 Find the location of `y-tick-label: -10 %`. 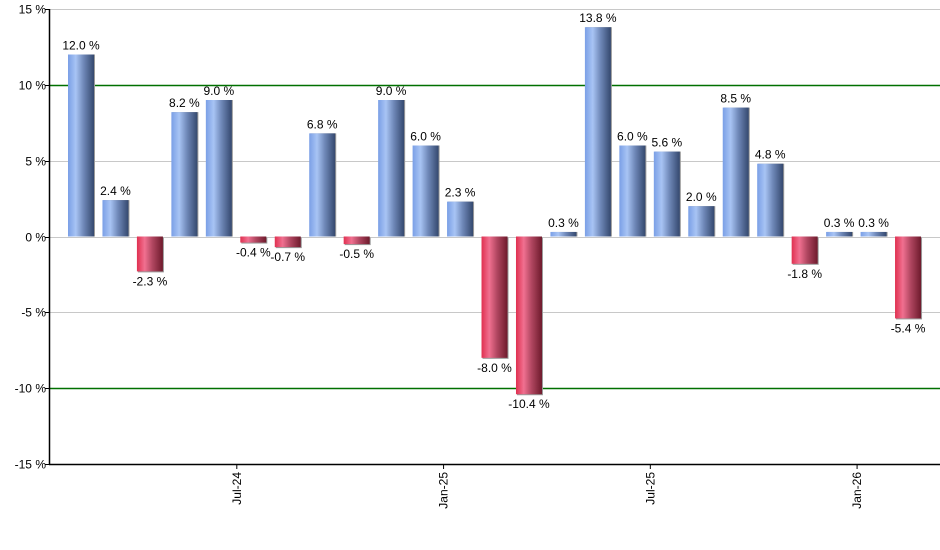

y-tick-label: -10 % is located at coordinates (31, 389).